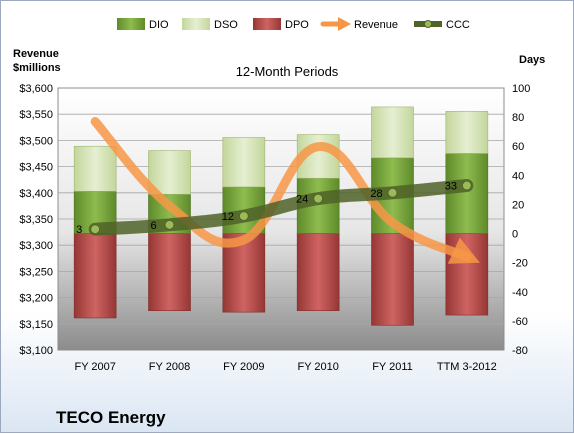  What do you see at coordinates (36, 168) in the screenshot?
I see `left-tick-label: $3,450` at bounding box center [36, 168].